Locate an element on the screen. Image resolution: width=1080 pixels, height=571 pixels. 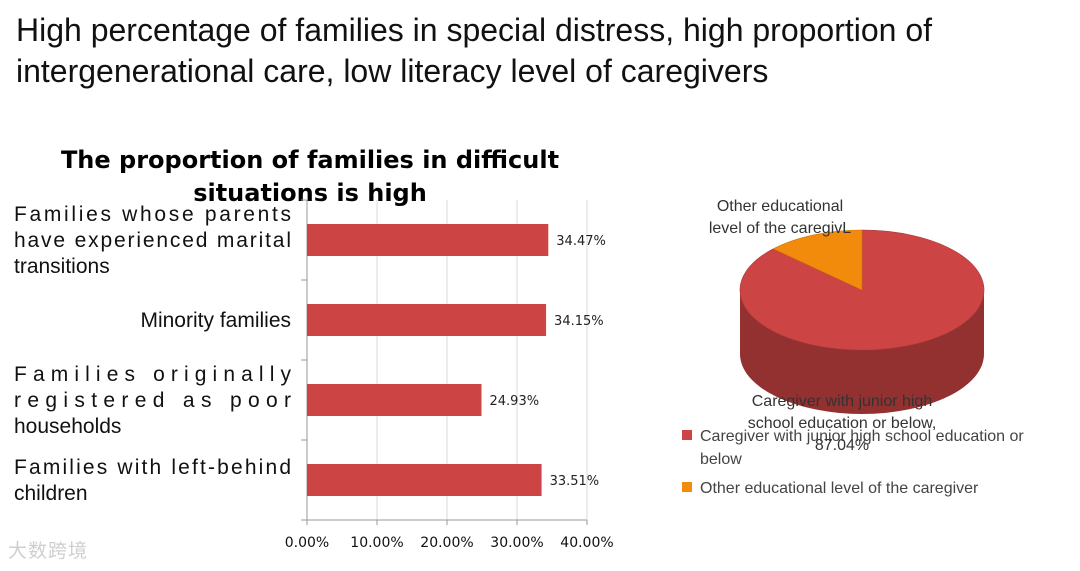
x-tick-label: 20.00% is located at coordinates (446, 543).